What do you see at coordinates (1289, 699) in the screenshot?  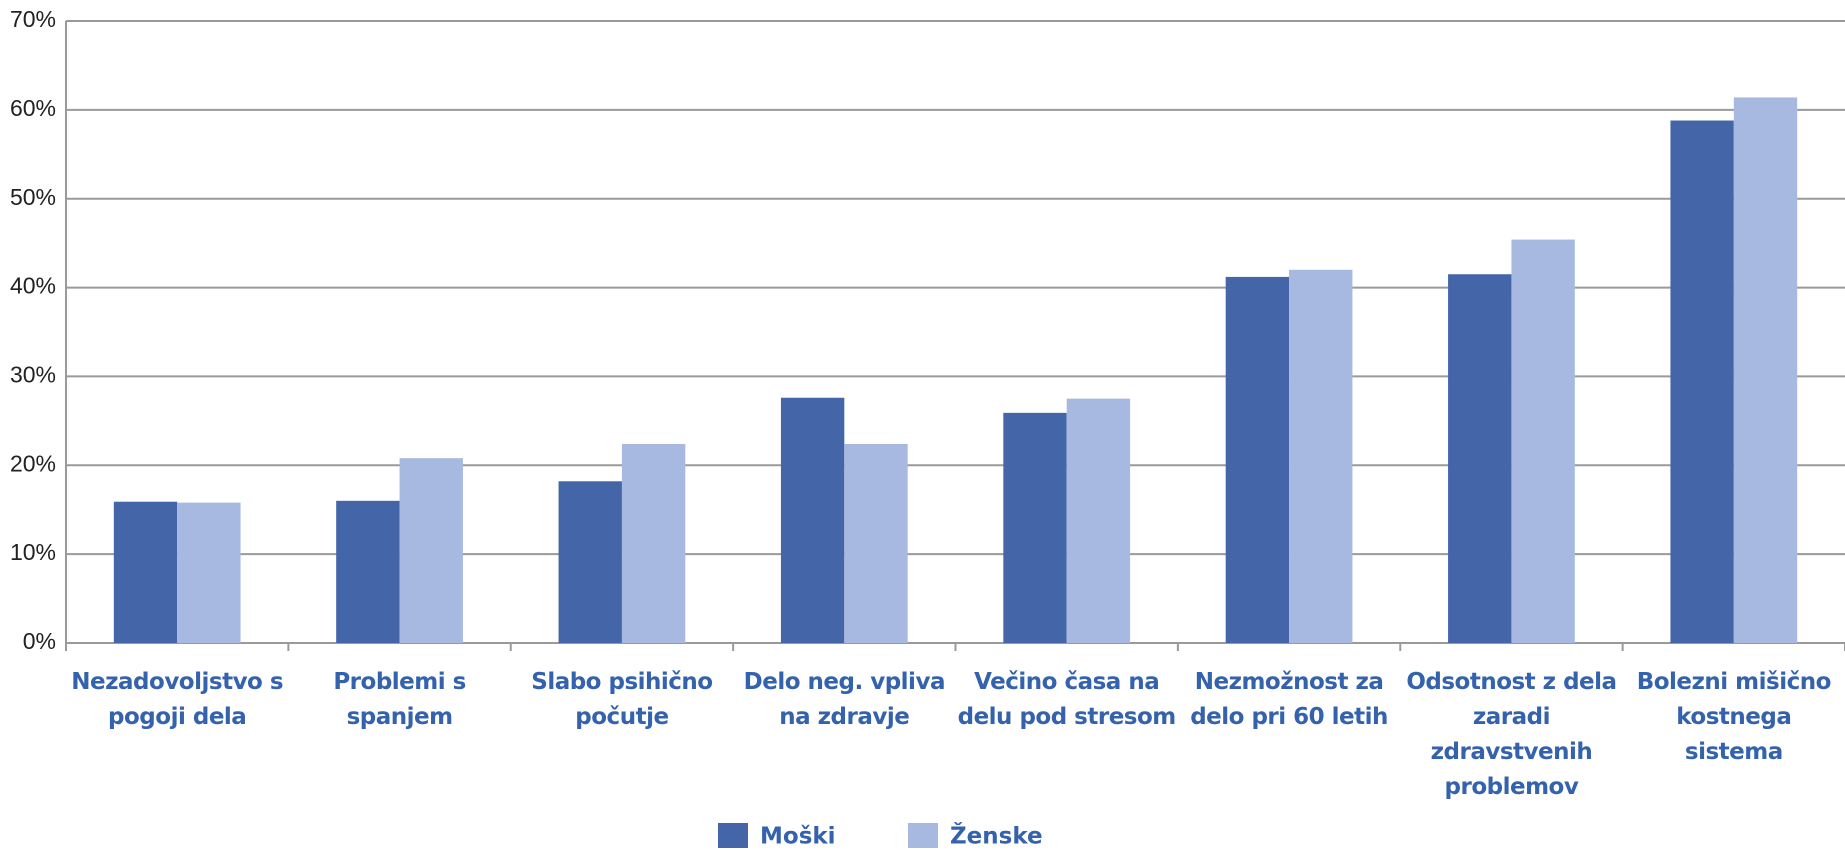 I see `x-tick-label: Nezmožnost za delo pri 60 letih` at bounding box center [1289, 699].